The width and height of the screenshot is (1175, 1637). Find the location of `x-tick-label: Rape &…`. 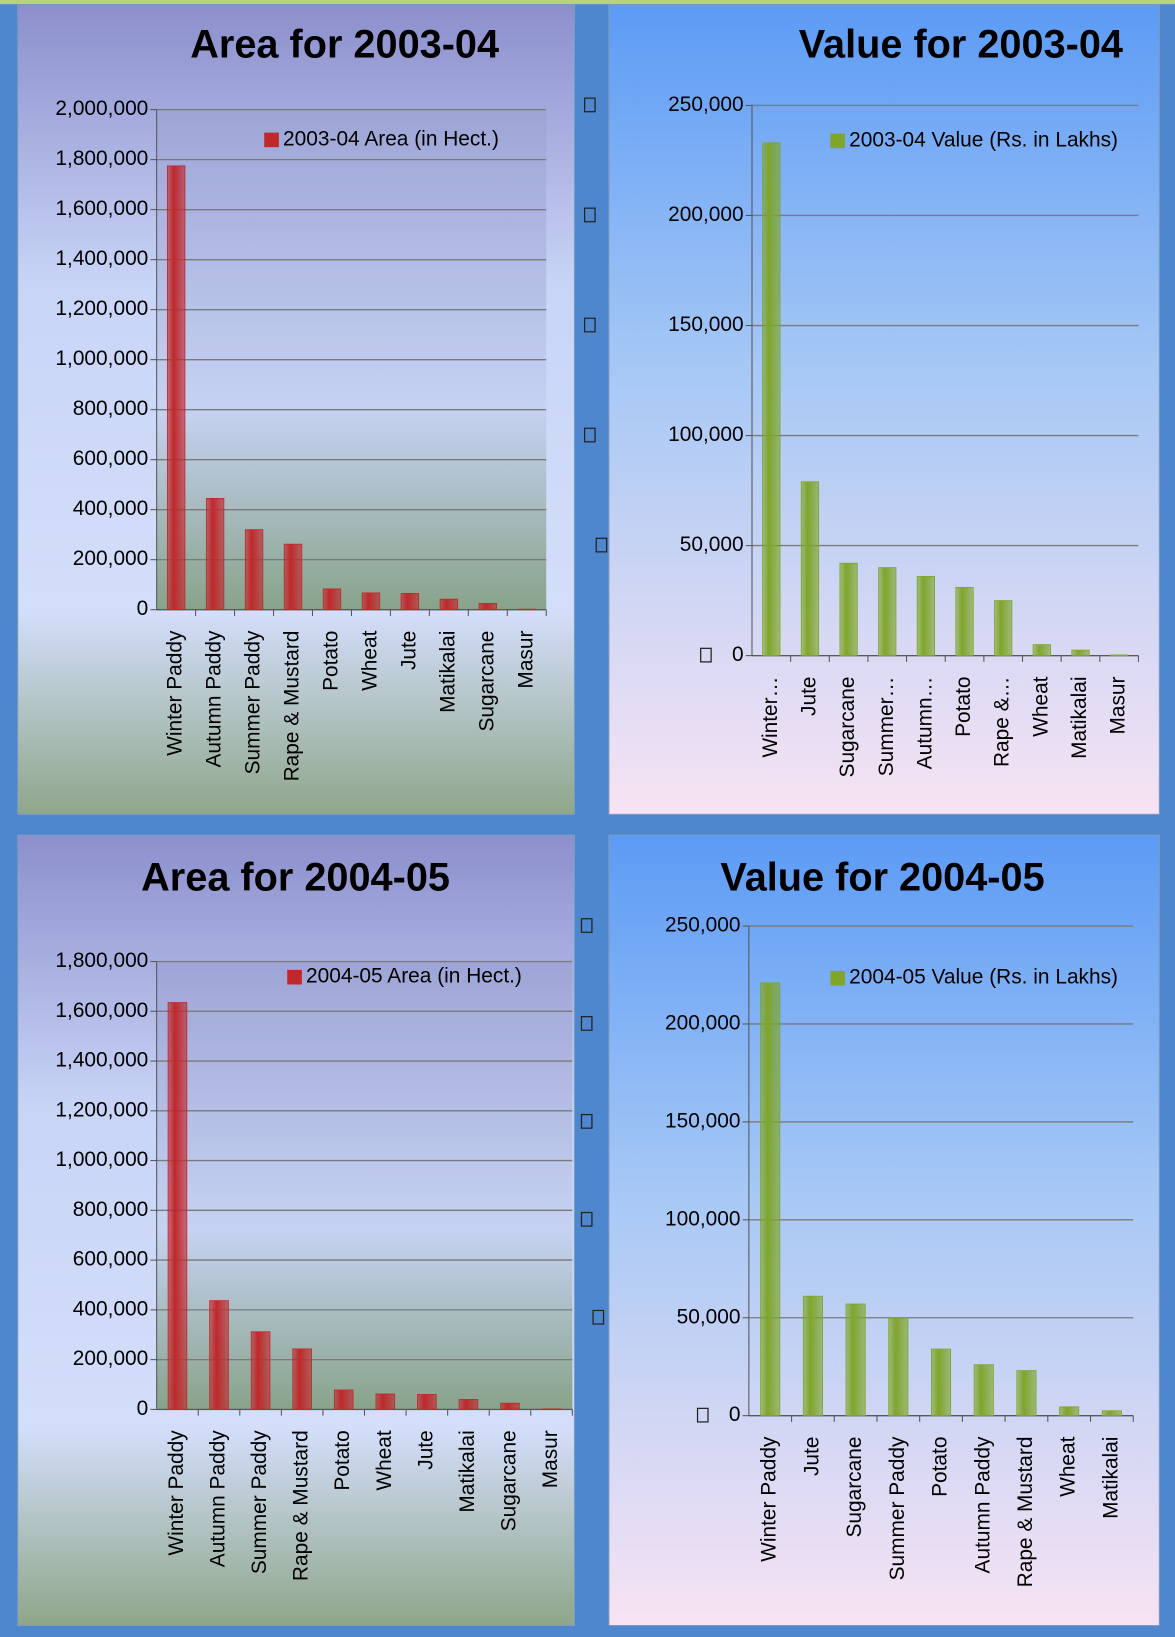

x-tick-label: Rape &… is located at coordinates (1002, 722).